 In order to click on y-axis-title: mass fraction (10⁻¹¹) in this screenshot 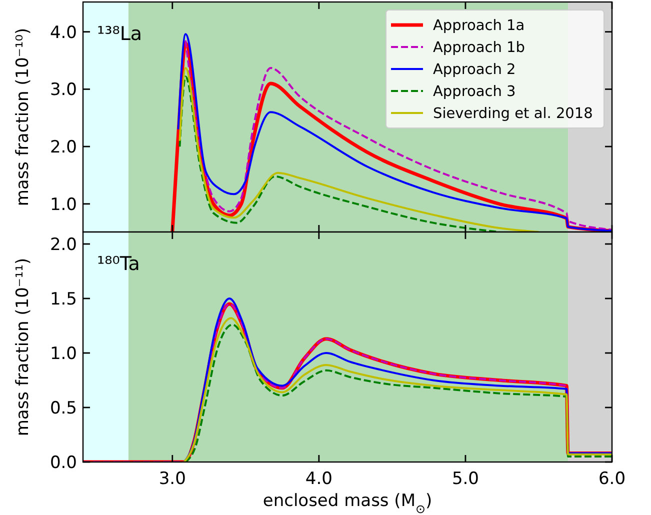, I will do `click(23, 347)`.